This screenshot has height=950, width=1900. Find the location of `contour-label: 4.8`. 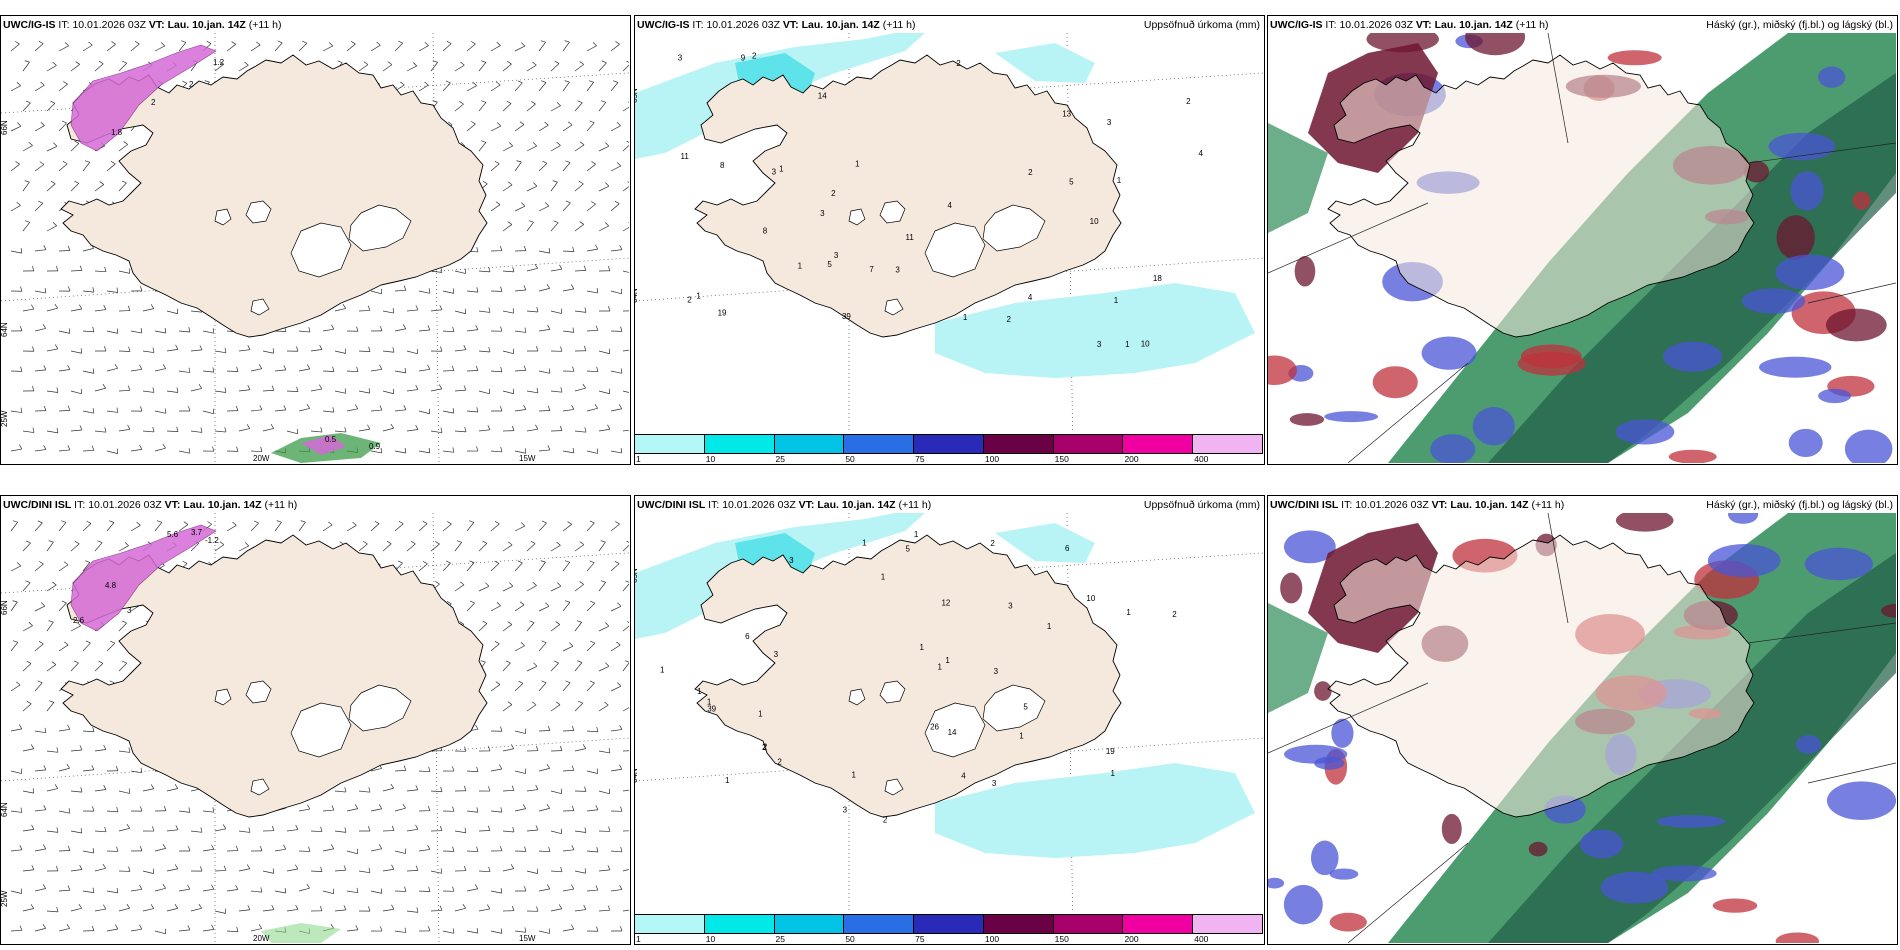

contour-label: 4.8 is located at coordinates (111, 585).